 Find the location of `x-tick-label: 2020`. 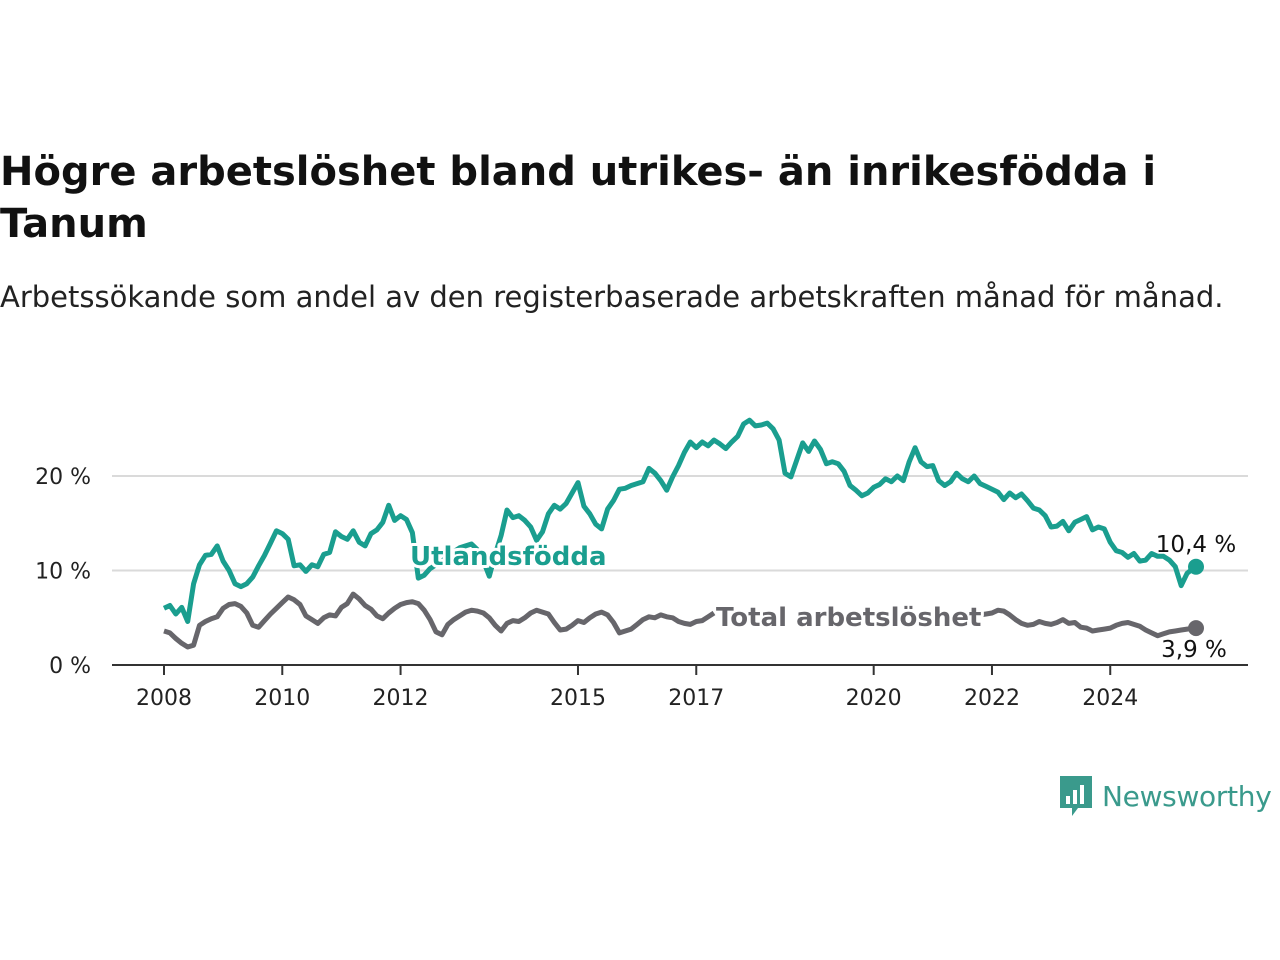

x-tick-label: 2020 is located at coordinates (874, 698).